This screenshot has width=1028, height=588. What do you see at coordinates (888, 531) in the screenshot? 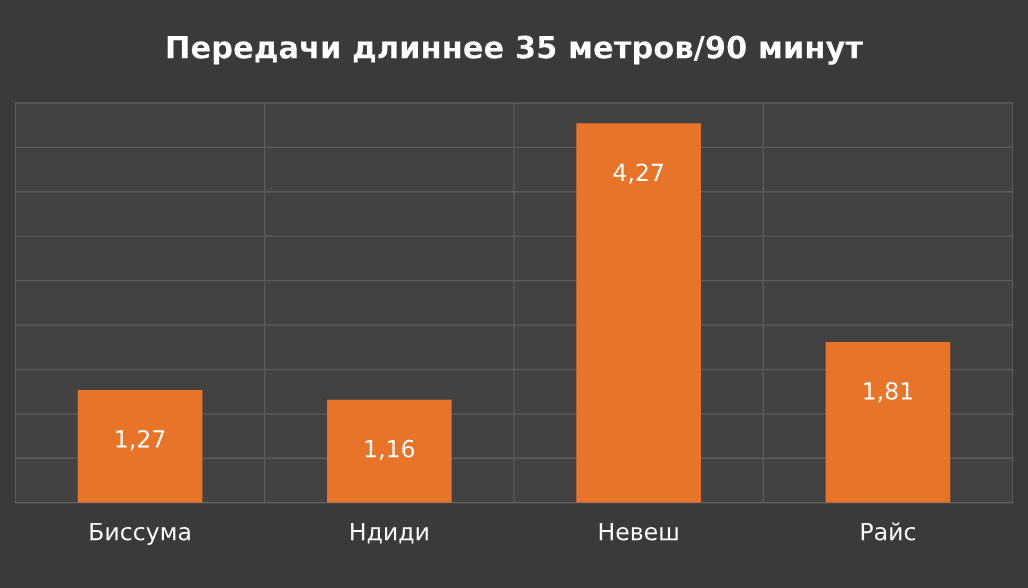
I see `x-tick-label: Райс` at bounding box center [888, 531].